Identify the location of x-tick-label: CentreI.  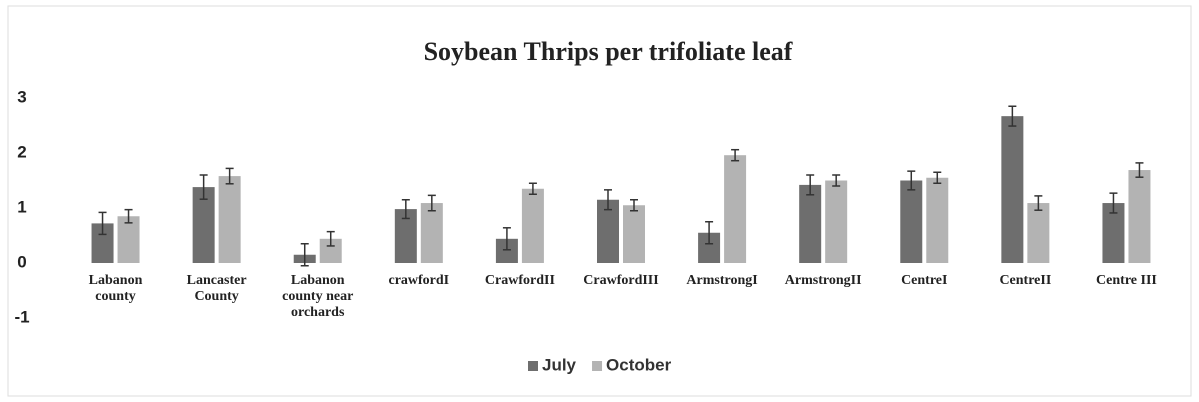
(924, 280).